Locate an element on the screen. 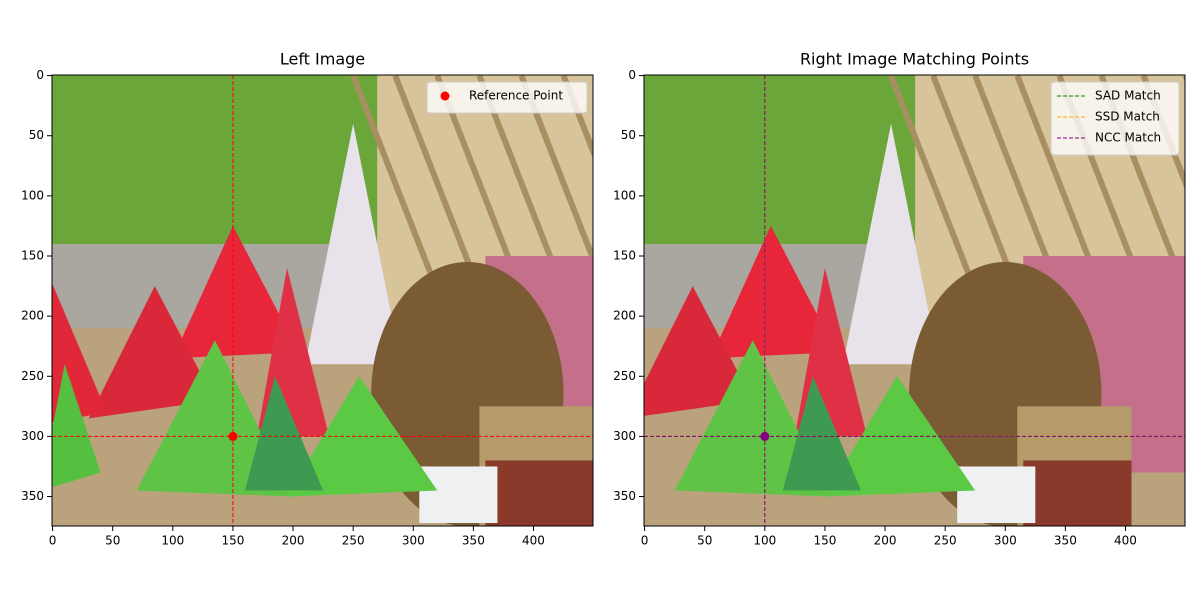 This screenshot has width=1200, height=600. legend-label: Reference Point is located at coordinates (516, 96).